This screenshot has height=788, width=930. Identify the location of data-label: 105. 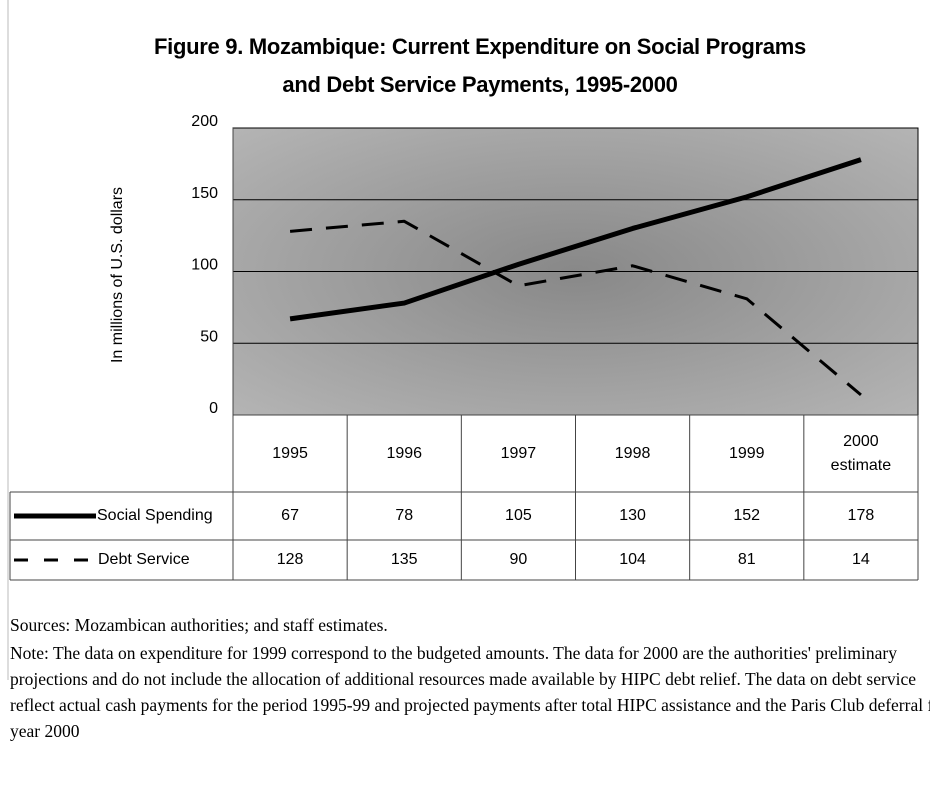
(518, 516).